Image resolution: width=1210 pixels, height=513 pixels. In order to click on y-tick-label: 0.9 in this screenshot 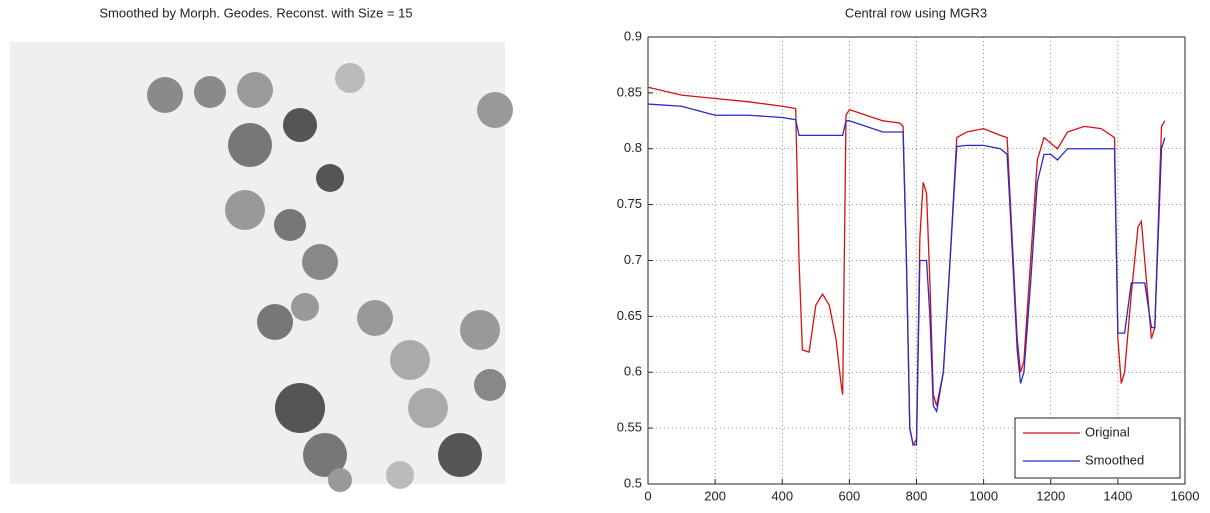, I will do `click(633, 35)`.